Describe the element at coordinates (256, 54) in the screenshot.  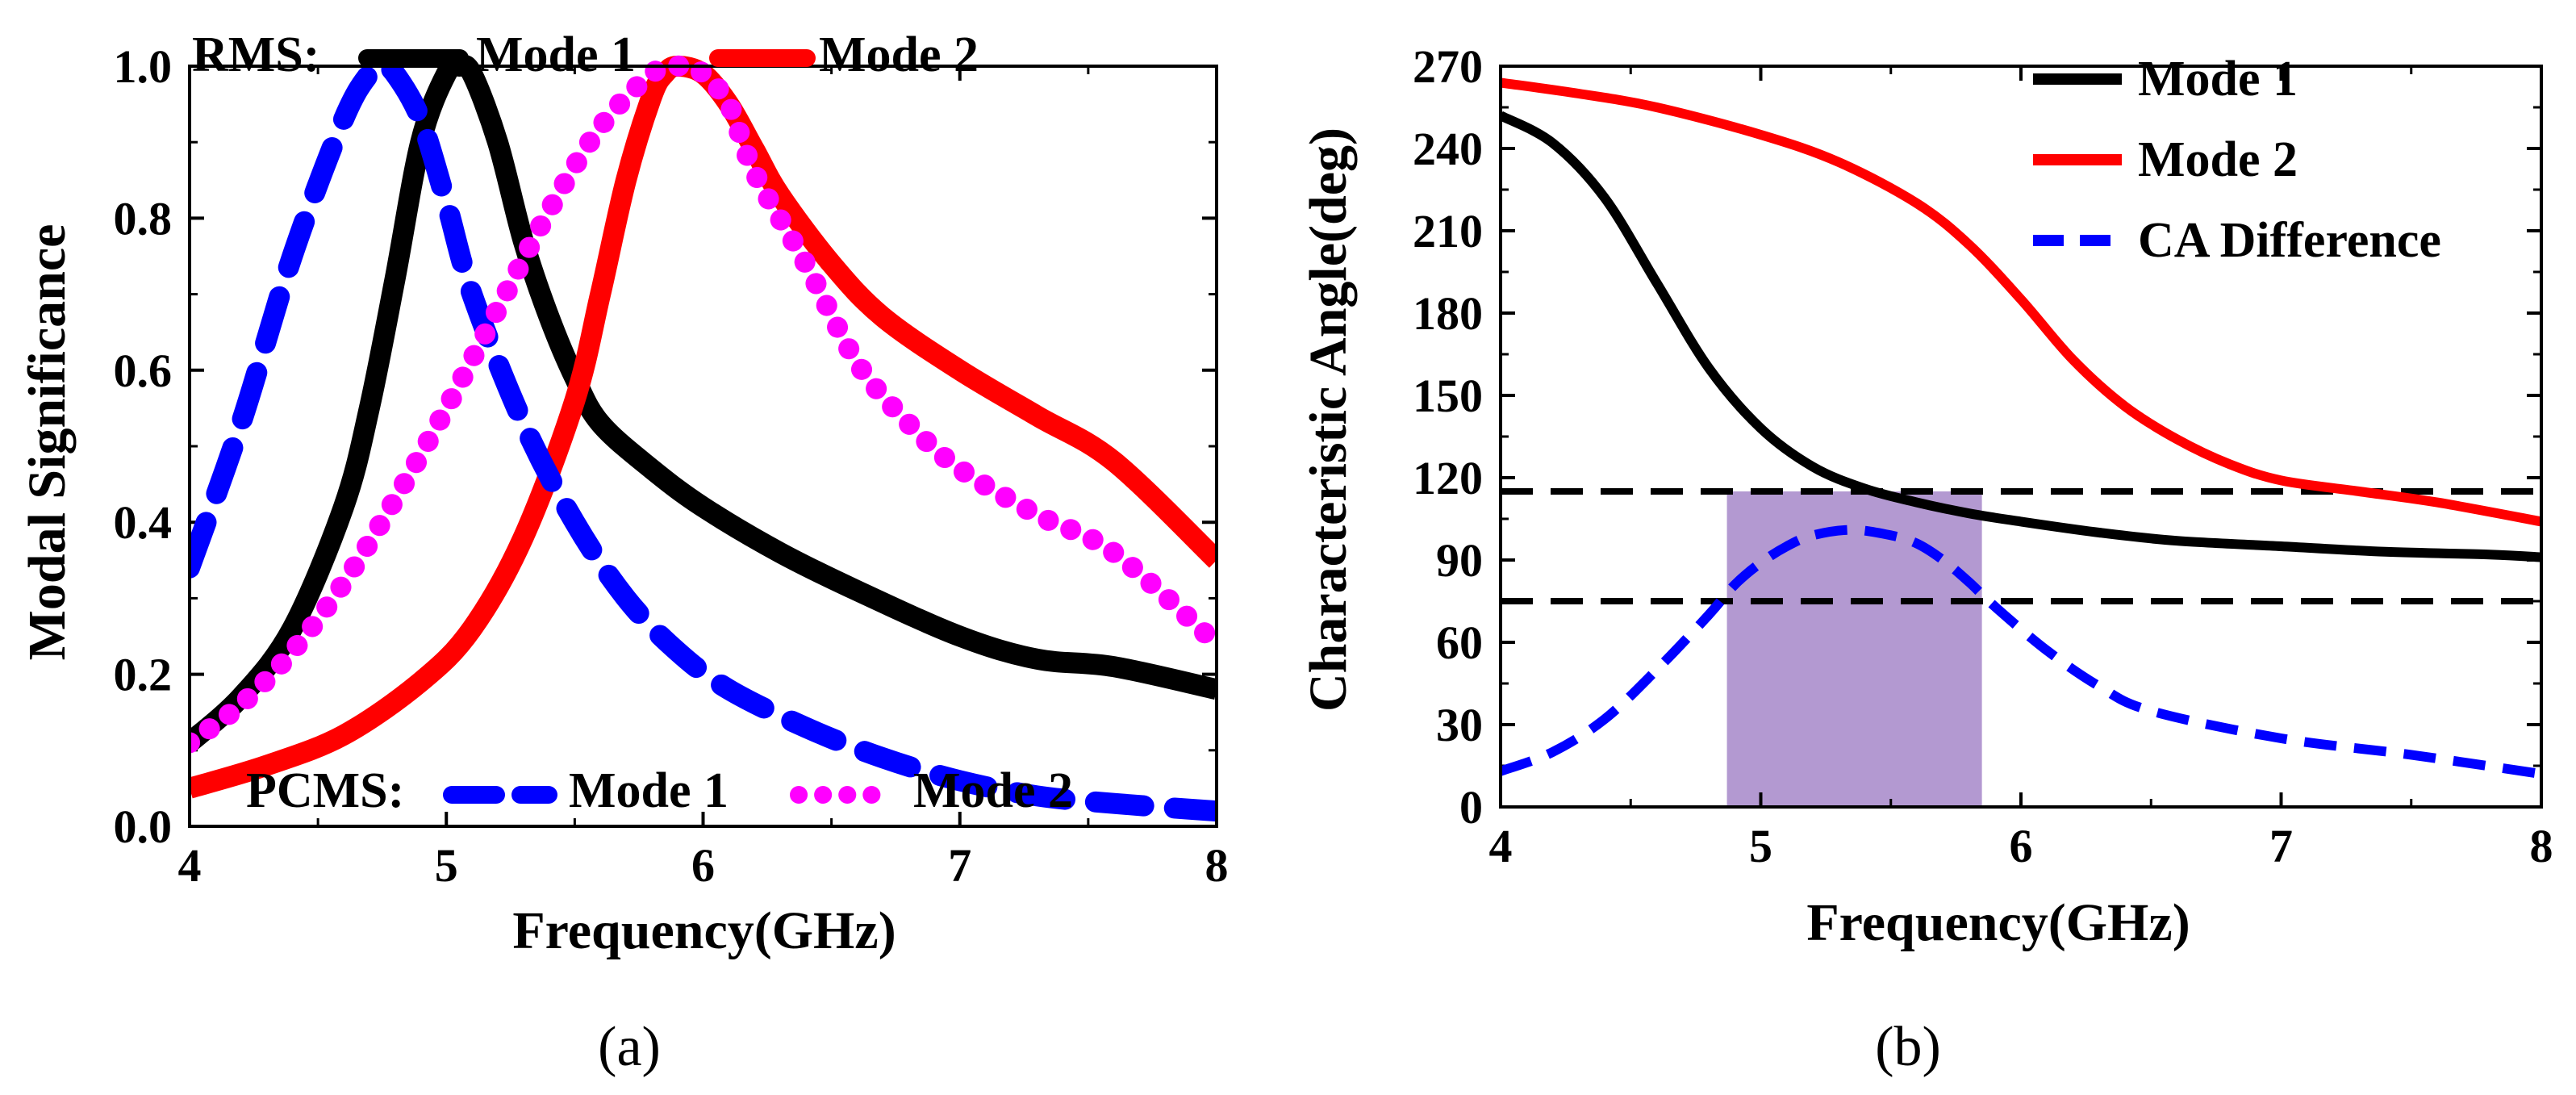
I see `legend-rms-group-label: RMS:` at that location.